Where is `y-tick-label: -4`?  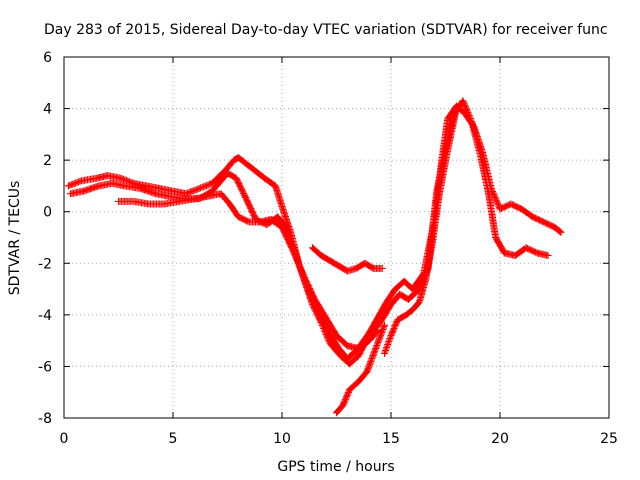 y-tick-label: -4 is located at coordinates (45, 316).